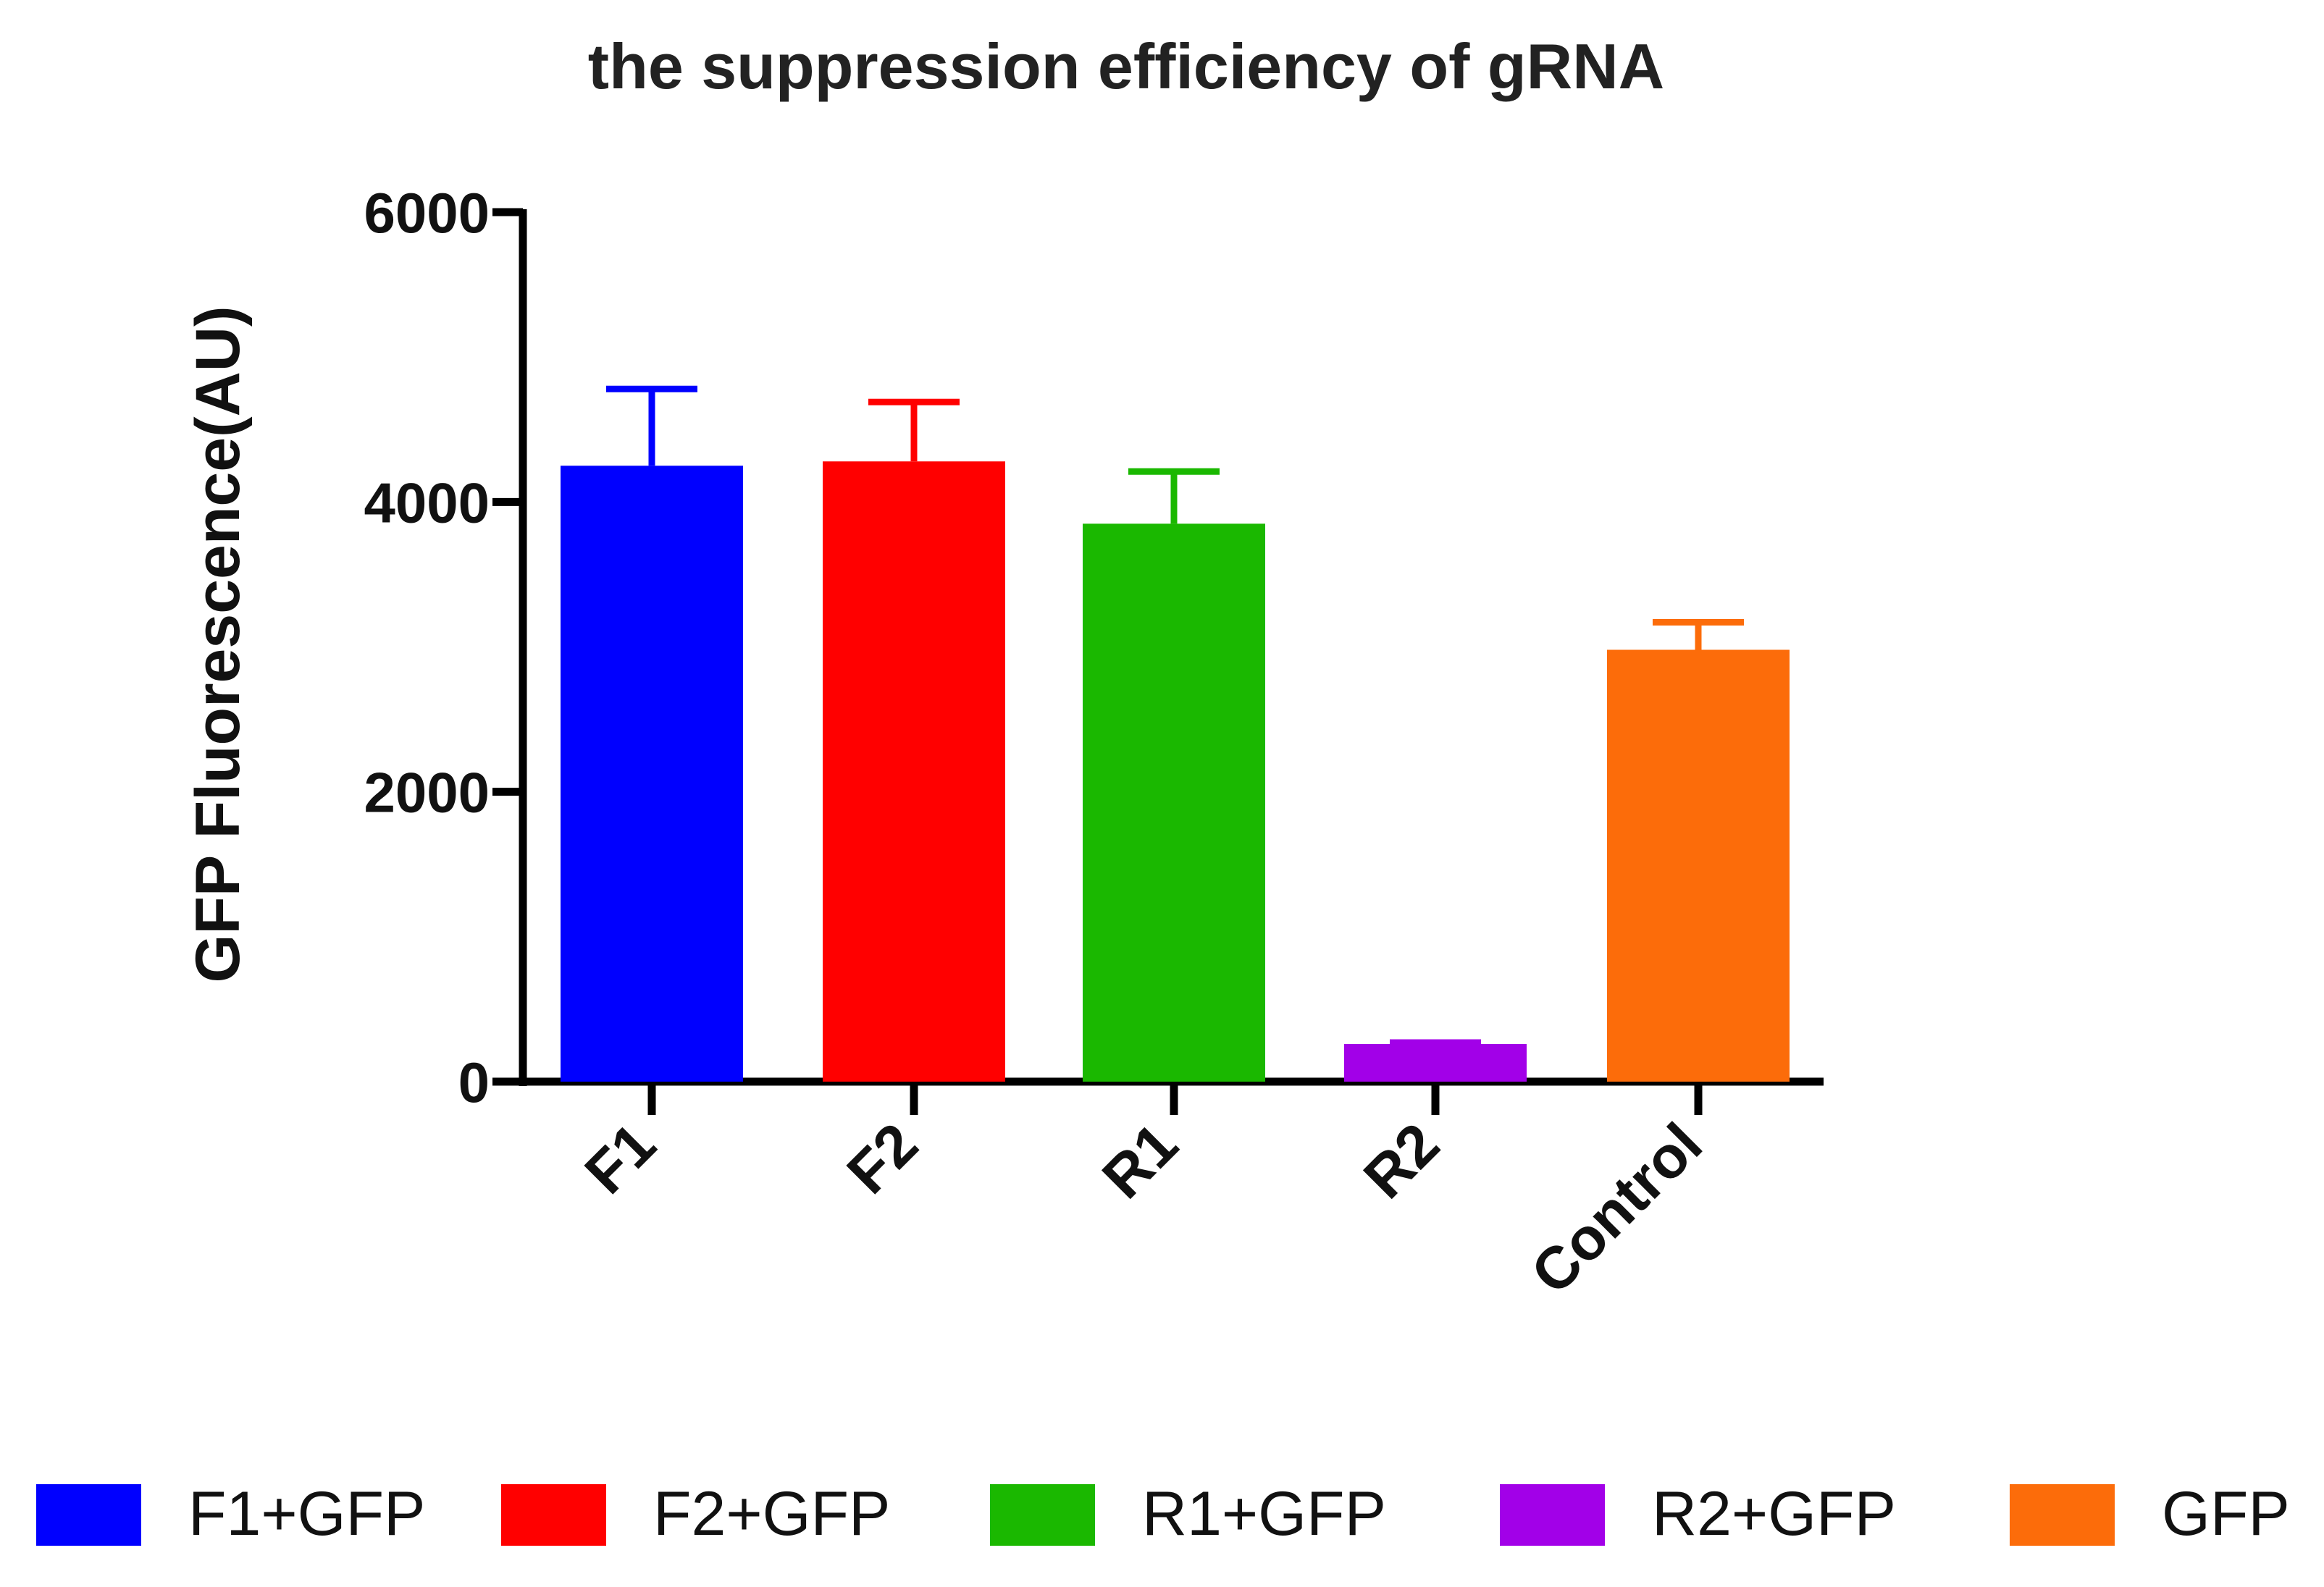 The width and height of the screenshot is (2324, 1587). Describe the element at coordinates (1126, 66) in the screenshot. I see `chart-title: the suppression efficiency of gRNA` at that location.